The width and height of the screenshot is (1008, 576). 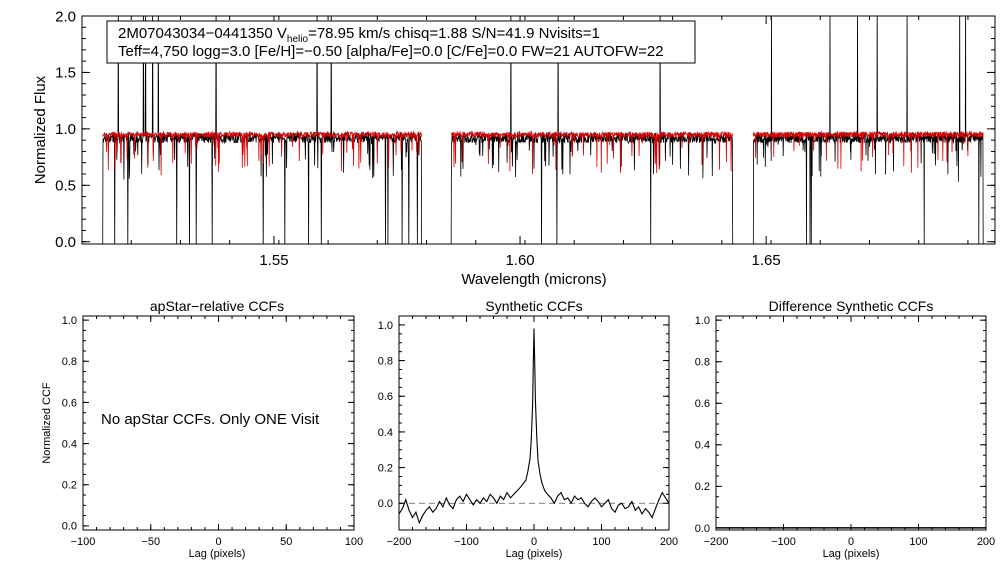 I want to click on synthetic-ccf-title: Synthetic CCFs, so click(x=533, y=306).